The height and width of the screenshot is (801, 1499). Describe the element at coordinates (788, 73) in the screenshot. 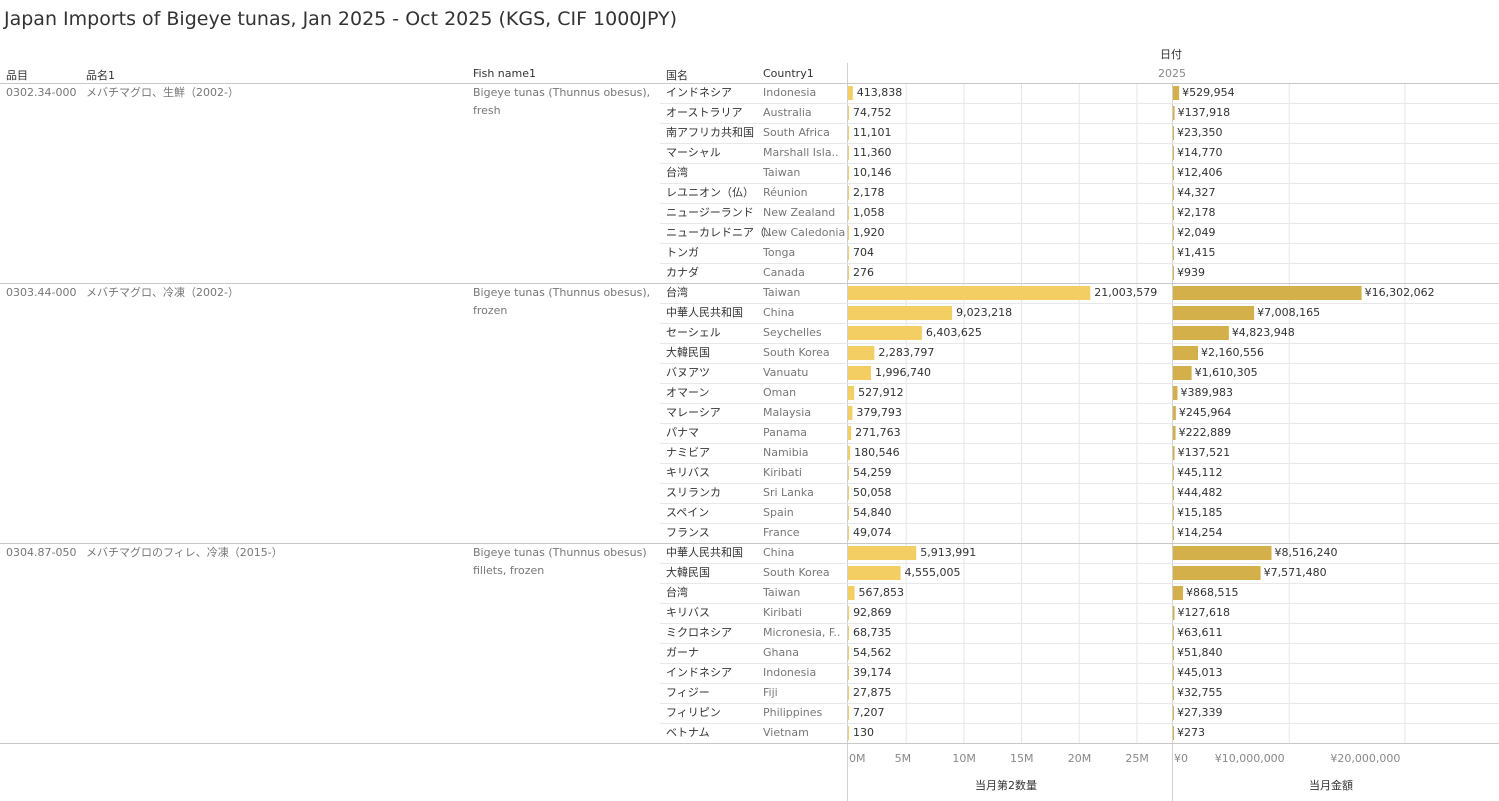

I see `col-header-country: Country1` at that location.